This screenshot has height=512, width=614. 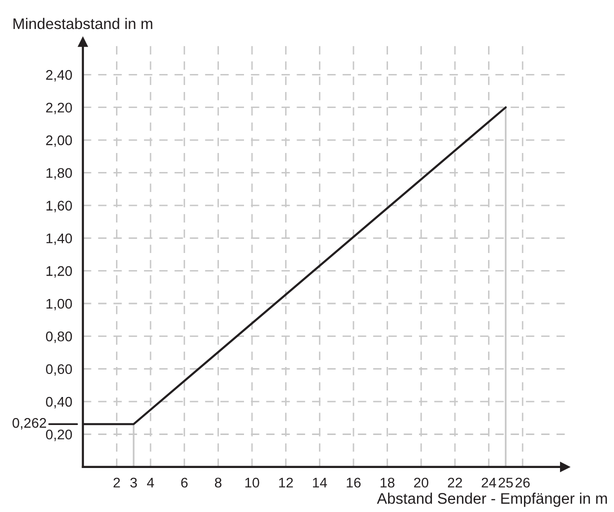 What do you see at coordinates (387, 483) in the screenshot?
I see `x-tick-label: 18` at bounding box center [387, 483].